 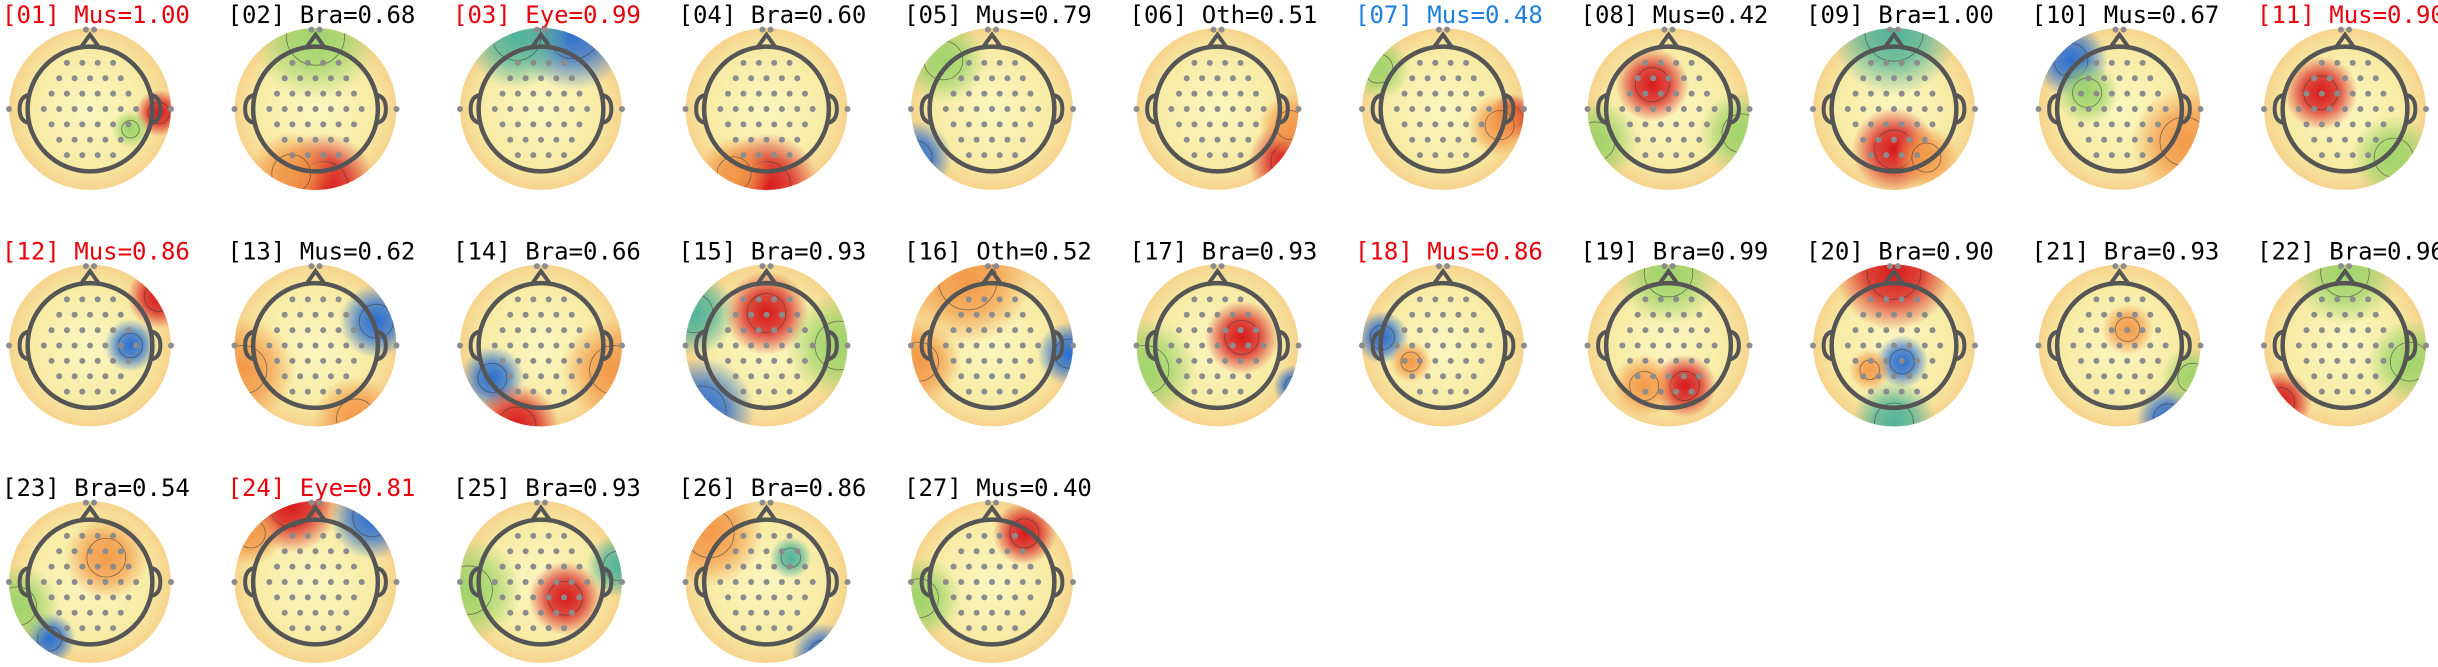 I want to click on activation-blob, so click(x=724, y=544).